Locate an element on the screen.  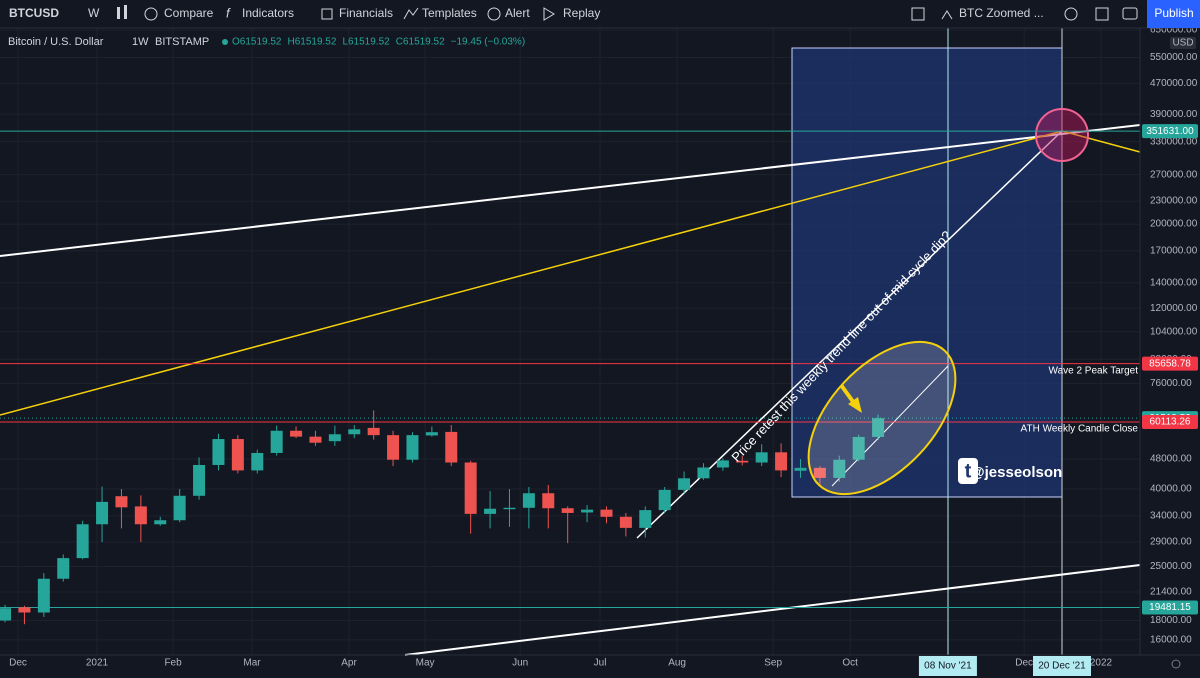
x-tick-label: May is located at coordinates (425, 663).